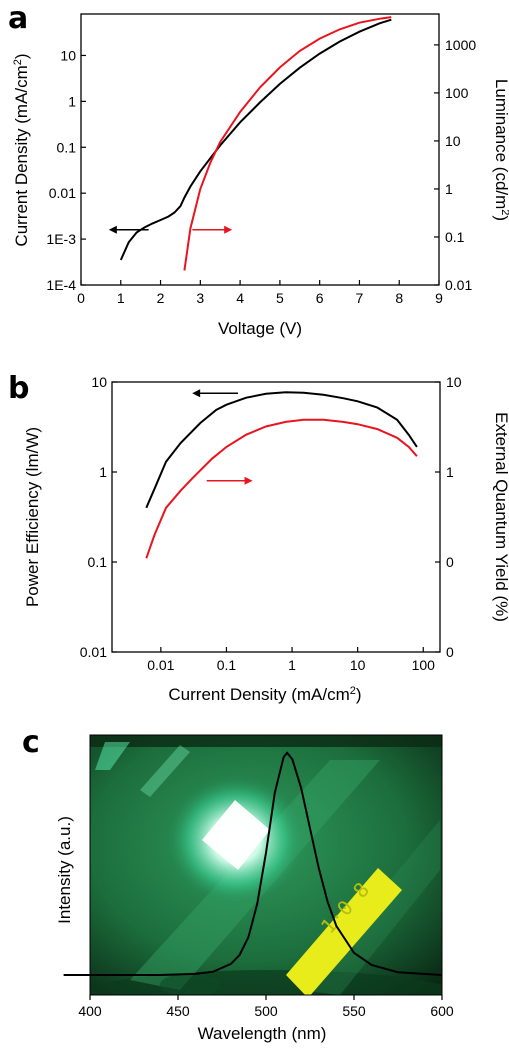 This screenshot has width=509, height=1049. I want to click on panel-a-x-tick-label: 6, so click(320, 298).